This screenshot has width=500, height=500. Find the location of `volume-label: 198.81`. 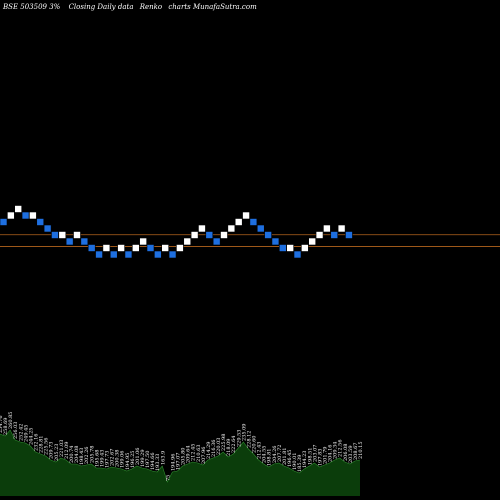

volume-label: 198.81 is located at coordinates (270, 458).